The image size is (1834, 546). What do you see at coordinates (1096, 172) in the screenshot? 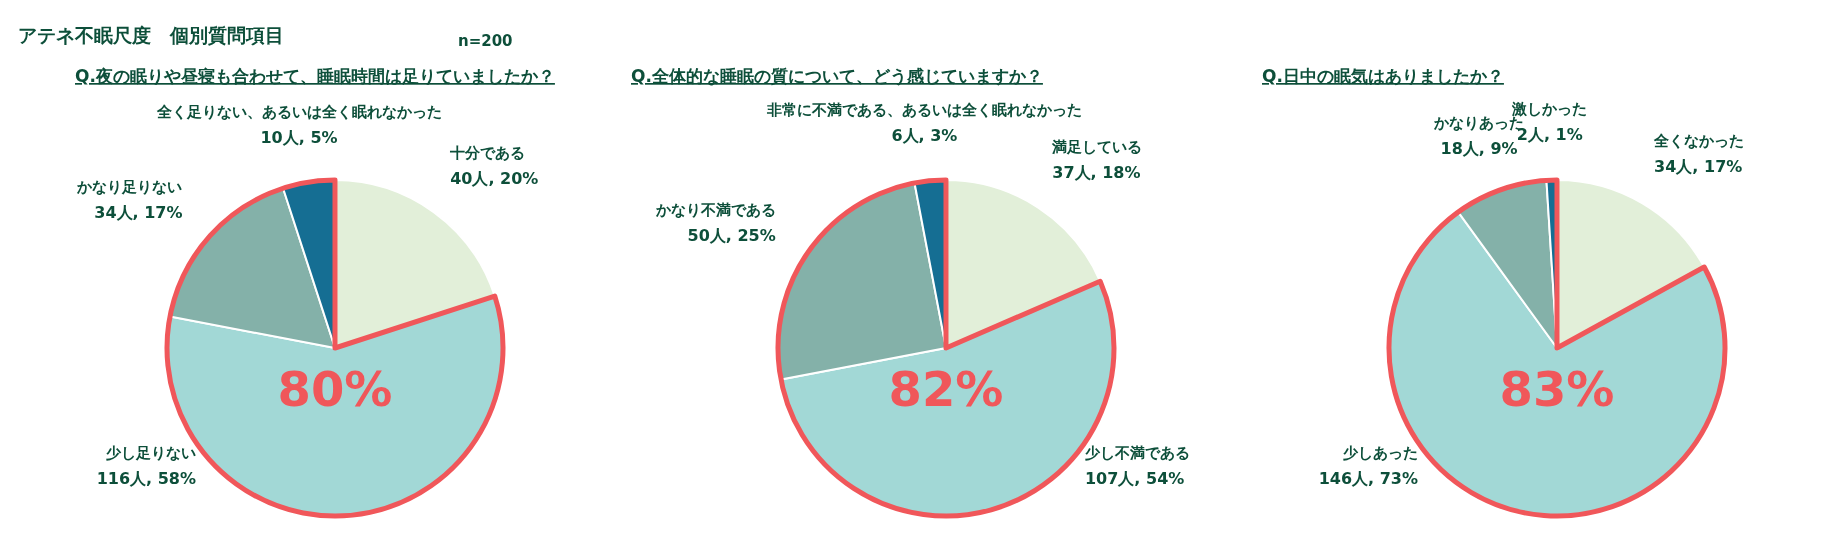
I see `data-label: 37人, 18%` at bounding box center [1096, 172].